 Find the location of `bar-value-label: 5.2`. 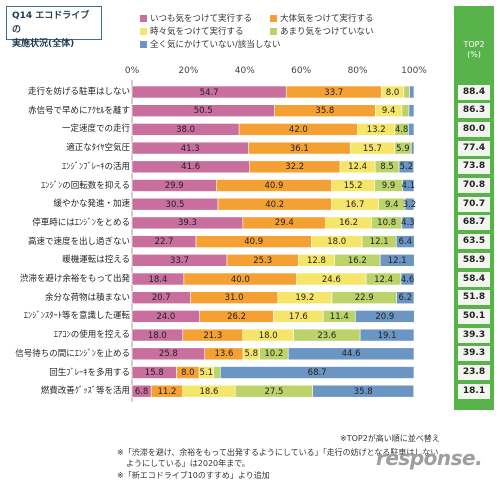

bar-value-label: 5.2 is located at coordinates (406, 167).